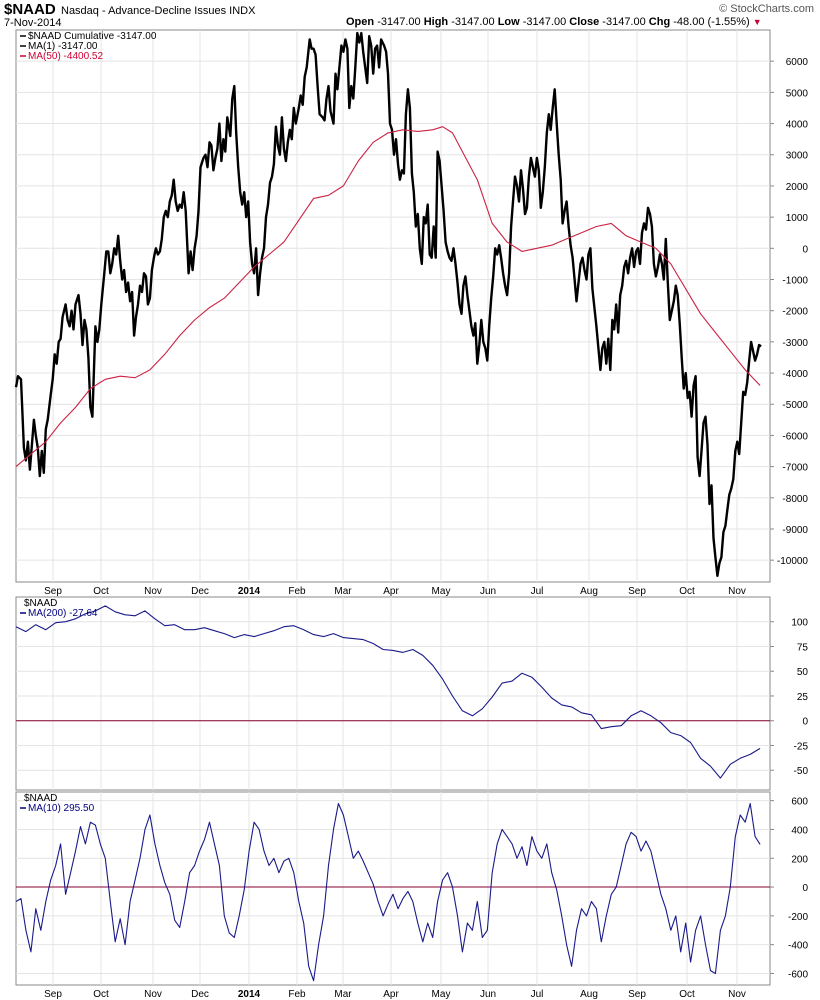 This screenshot has width=820, height=1000. What do you see at coordinates (798, 917) in the screenshot?
I see `y-tick-label: -200` at bounding box center [798, 917].